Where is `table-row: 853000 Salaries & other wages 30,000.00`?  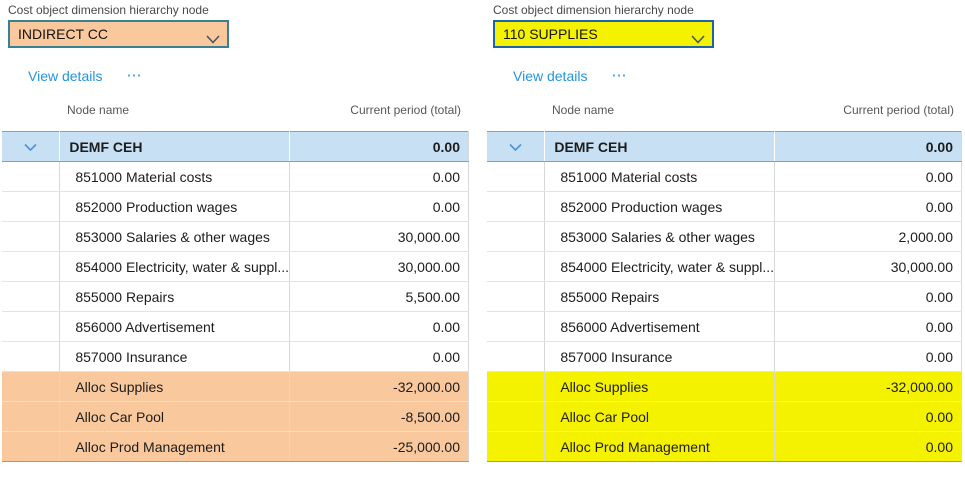
table-row: 853000 Salaries & other wages 30,000.00 is located at coordinates (235, 236).